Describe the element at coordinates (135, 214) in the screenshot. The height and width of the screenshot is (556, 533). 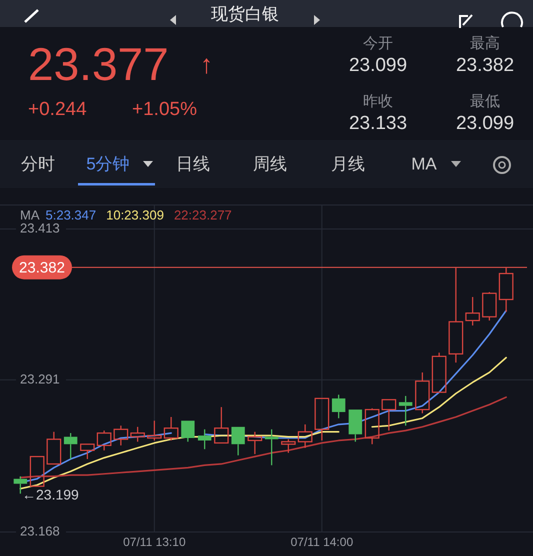
I see `text: 10:23.309` at that location.